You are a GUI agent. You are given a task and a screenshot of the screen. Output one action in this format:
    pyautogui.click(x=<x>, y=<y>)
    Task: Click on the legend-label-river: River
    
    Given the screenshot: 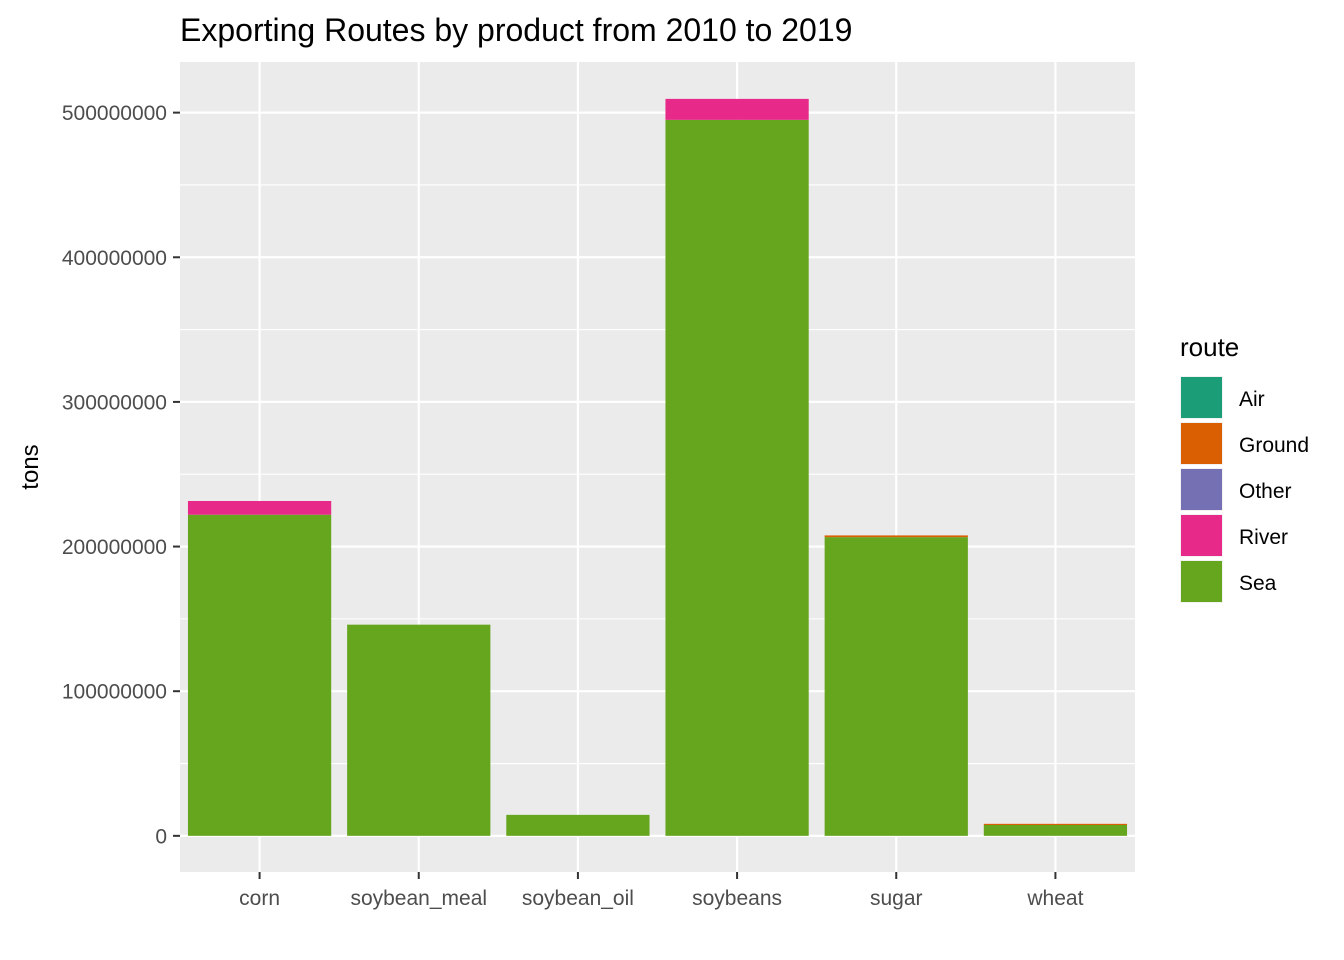 What is the action you would take?
    pyautogui.click(x=1263, y=537)
    